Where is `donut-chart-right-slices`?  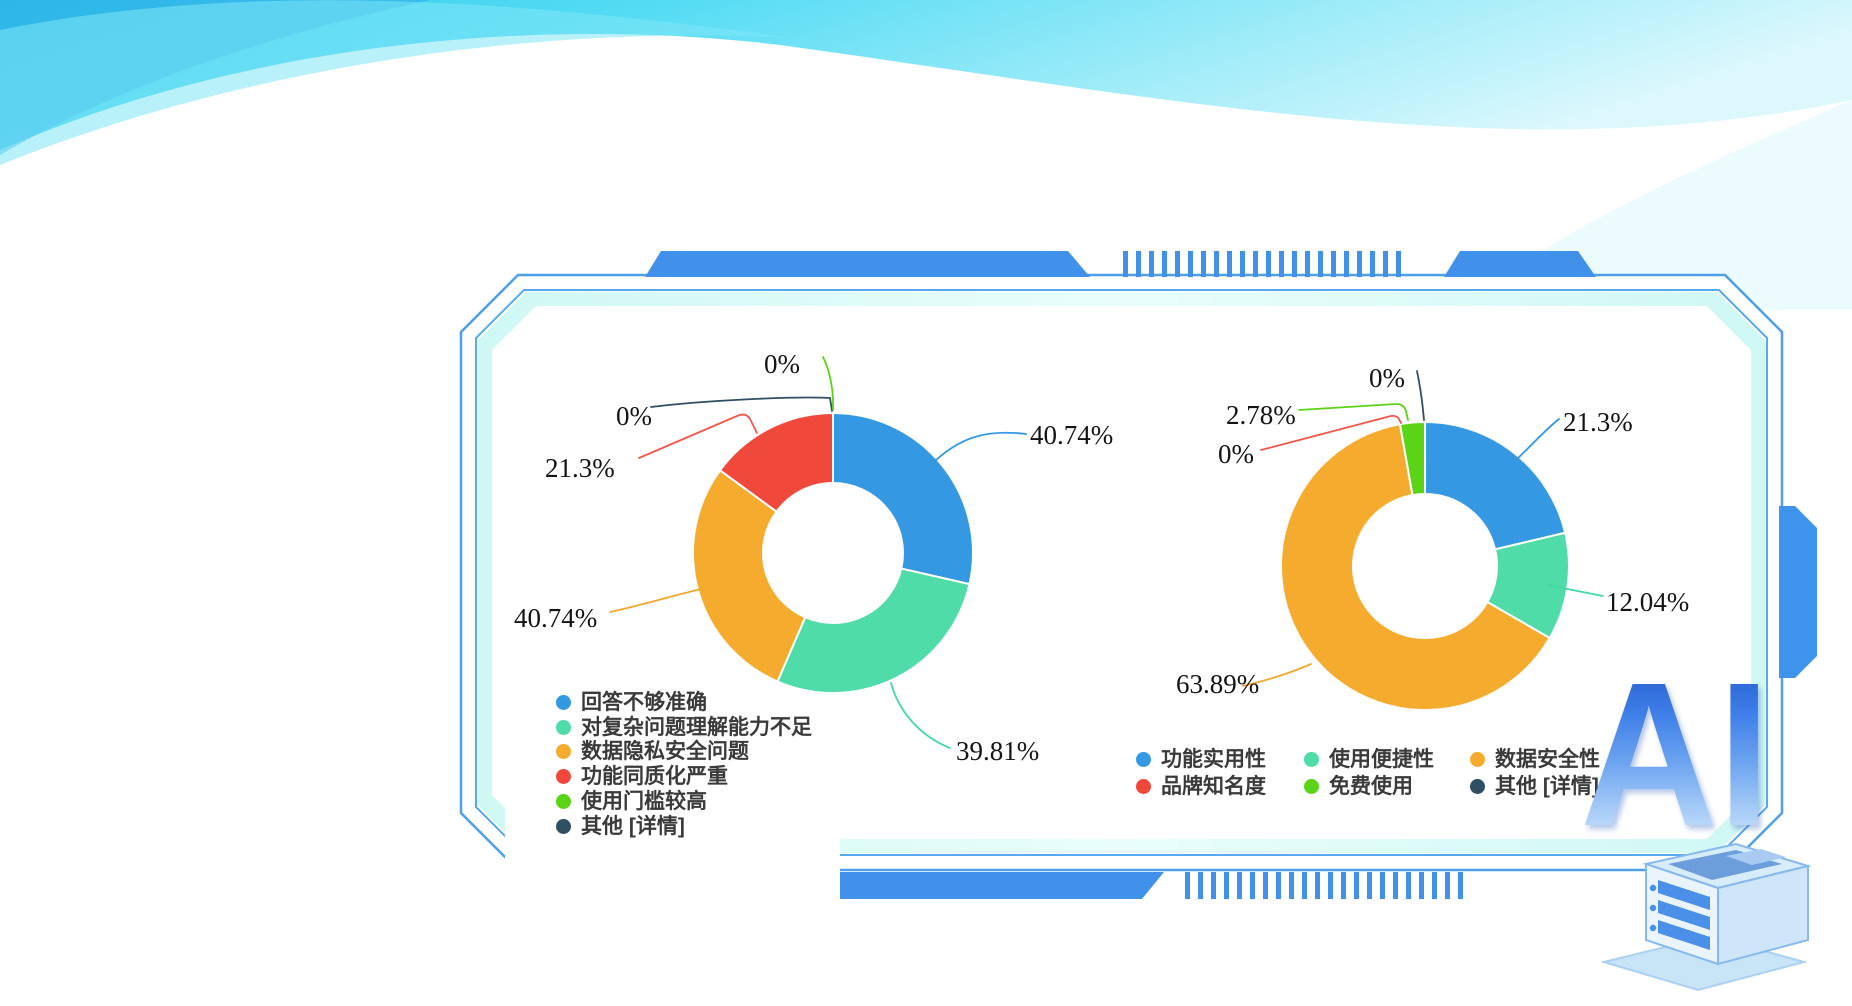 donut-chart-right-slices is located at coordinates (1425, 565).